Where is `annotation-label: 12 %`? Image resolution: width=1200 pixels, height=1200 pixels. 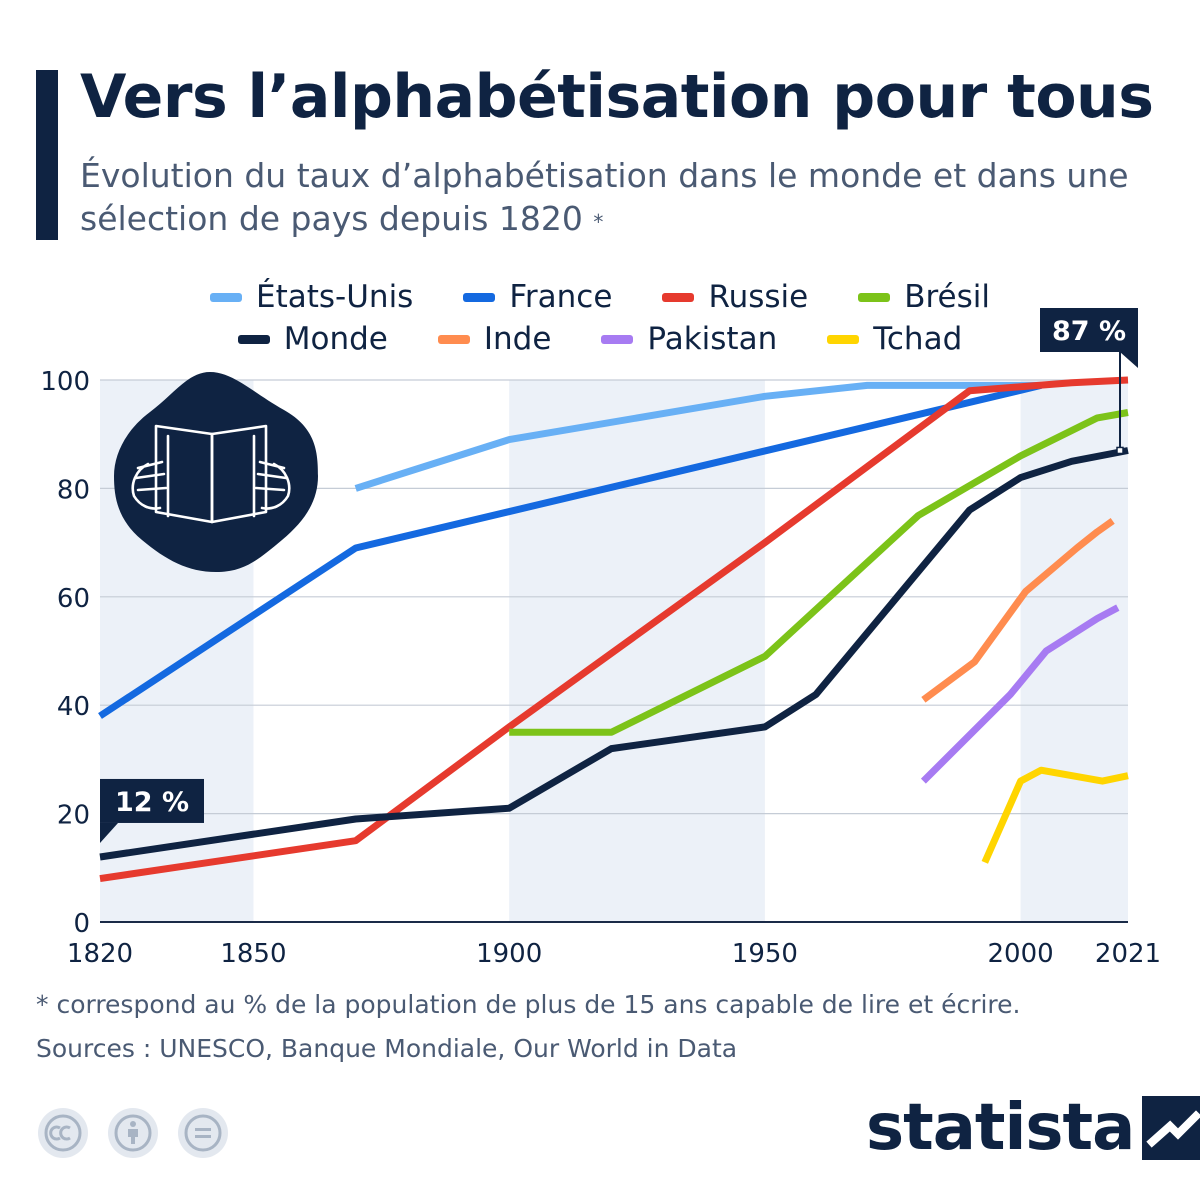 annotation-label: 12 % is located at coordinates (152, 802).